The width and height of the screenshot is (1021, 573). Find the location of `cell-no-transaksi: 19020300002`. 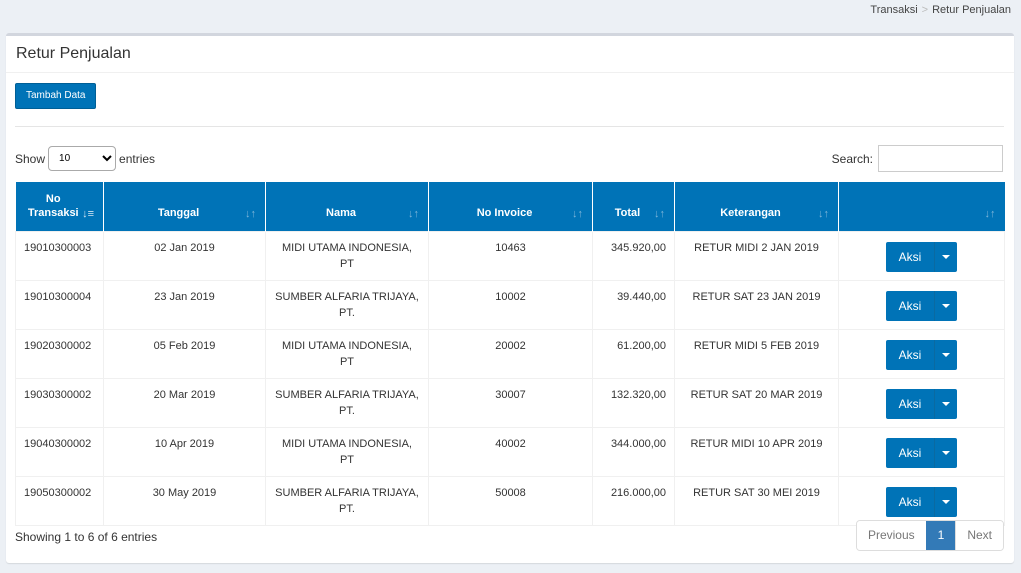

cell-no-transaksi: 19020300002 is located at coordinates (59, 353).